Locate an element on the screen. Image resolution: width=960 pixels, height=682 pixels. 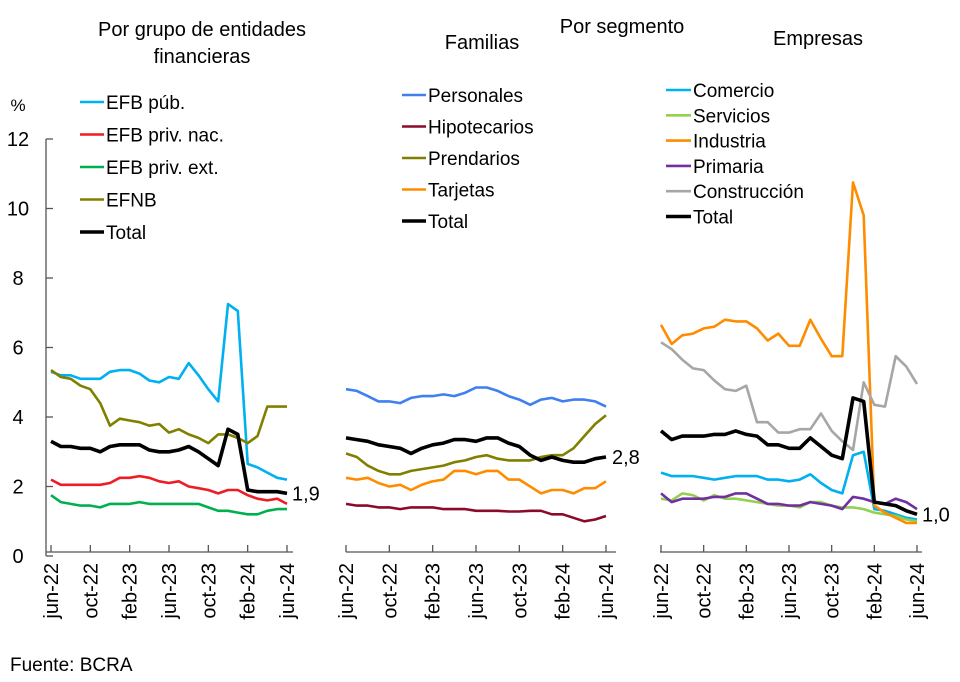
series-line-comercio is located at coordinates (789, 485).